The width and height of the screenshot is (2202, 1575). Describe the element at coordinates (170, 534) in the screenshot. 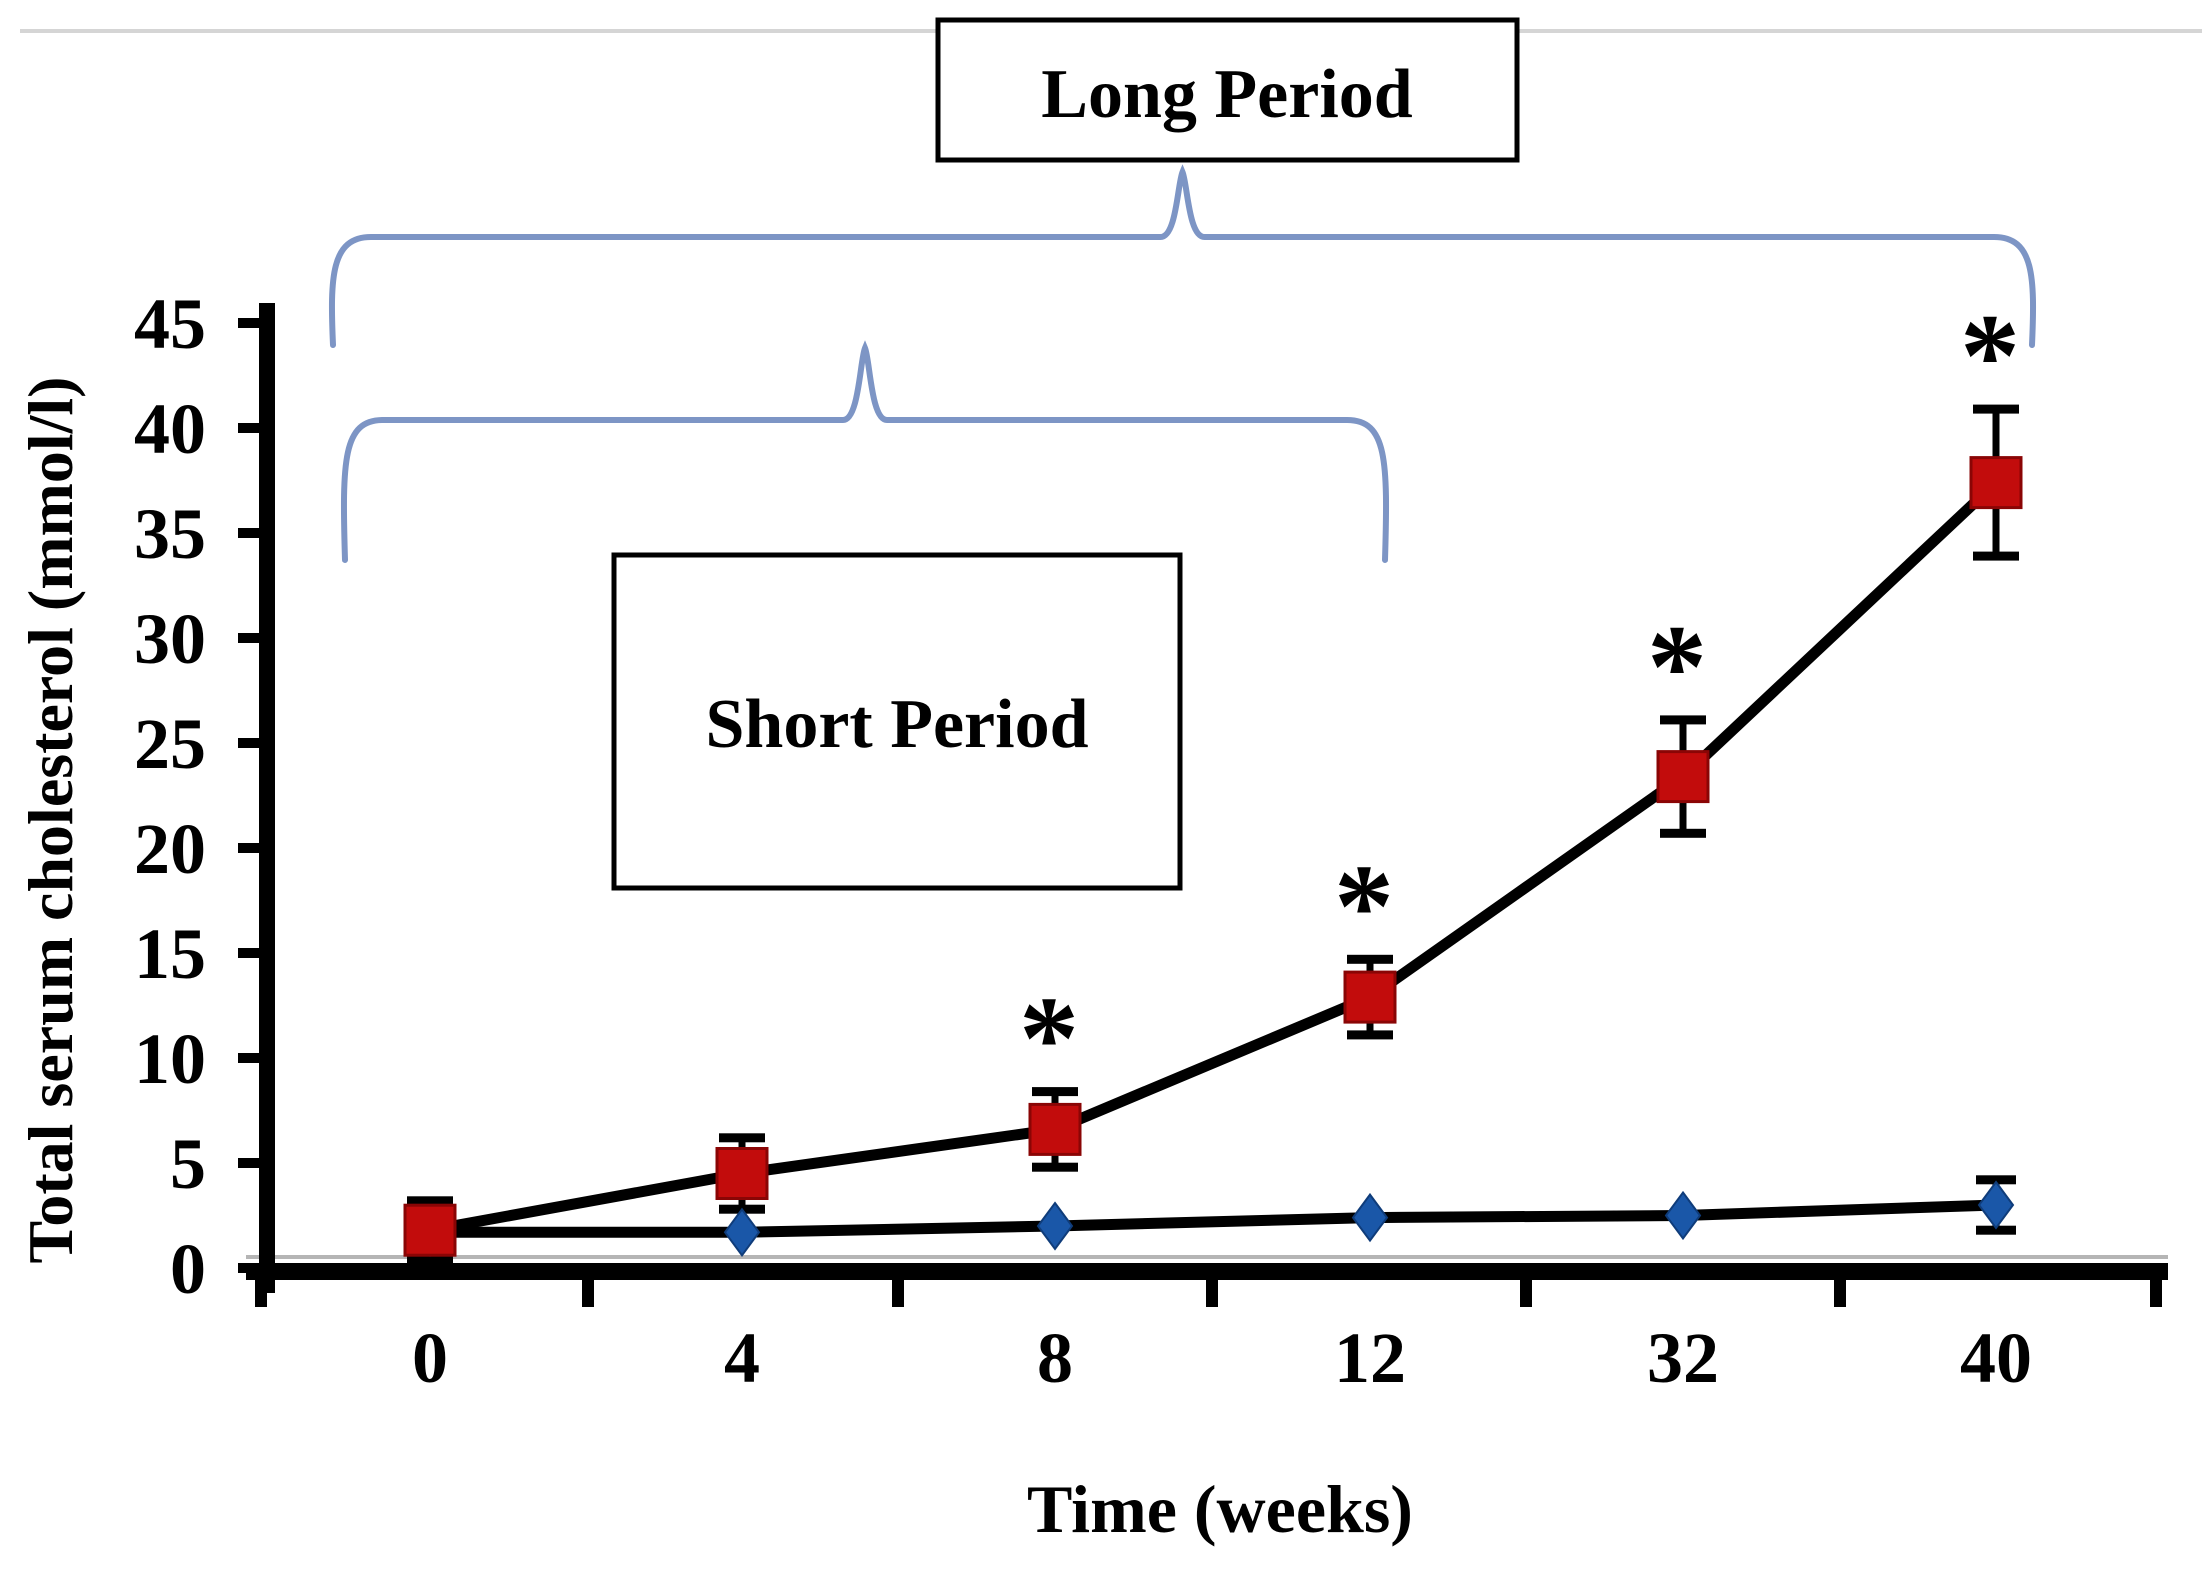

I see `y-tick-label: 35` at that location.